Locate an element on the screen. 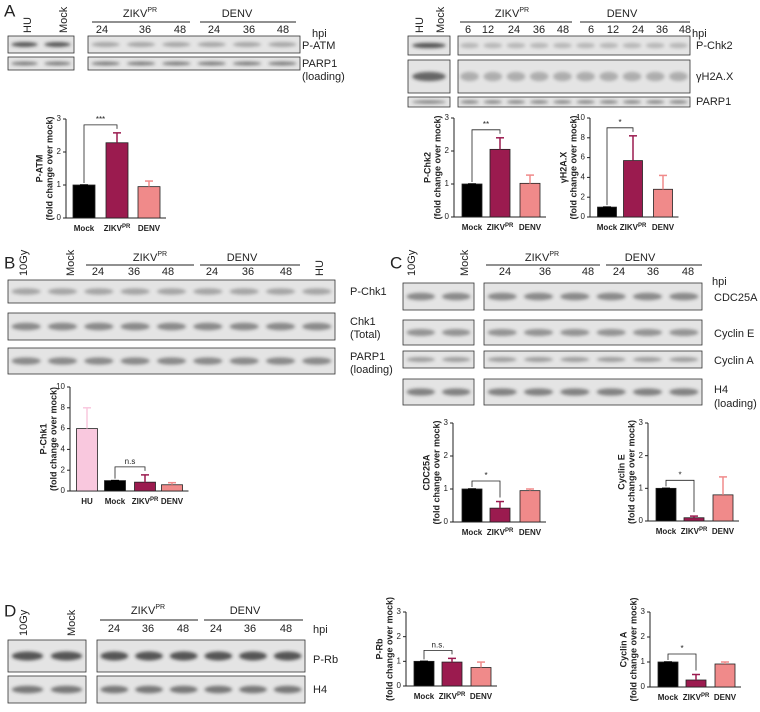 The image size is (760, 712). y-axis-label: P-Rb is located at coordinates (379, 648).